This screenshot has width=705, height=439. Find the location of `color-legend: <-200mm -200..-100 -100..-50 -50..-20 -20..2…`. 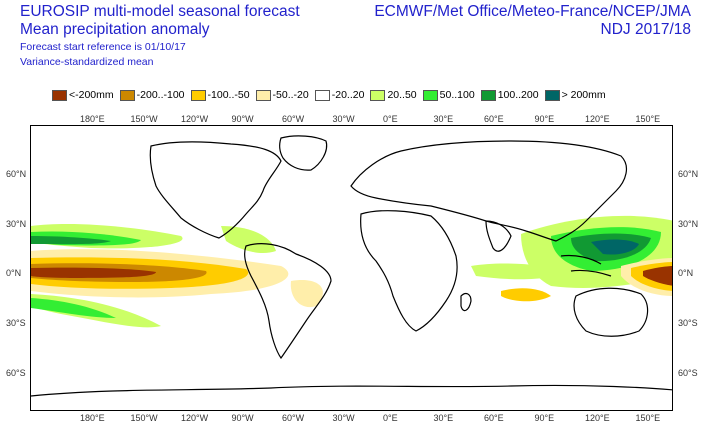

color-legend: <-200mm -200..-100 -100..-50 -50..-20 -20..2… is located at coordinates (332, 95).